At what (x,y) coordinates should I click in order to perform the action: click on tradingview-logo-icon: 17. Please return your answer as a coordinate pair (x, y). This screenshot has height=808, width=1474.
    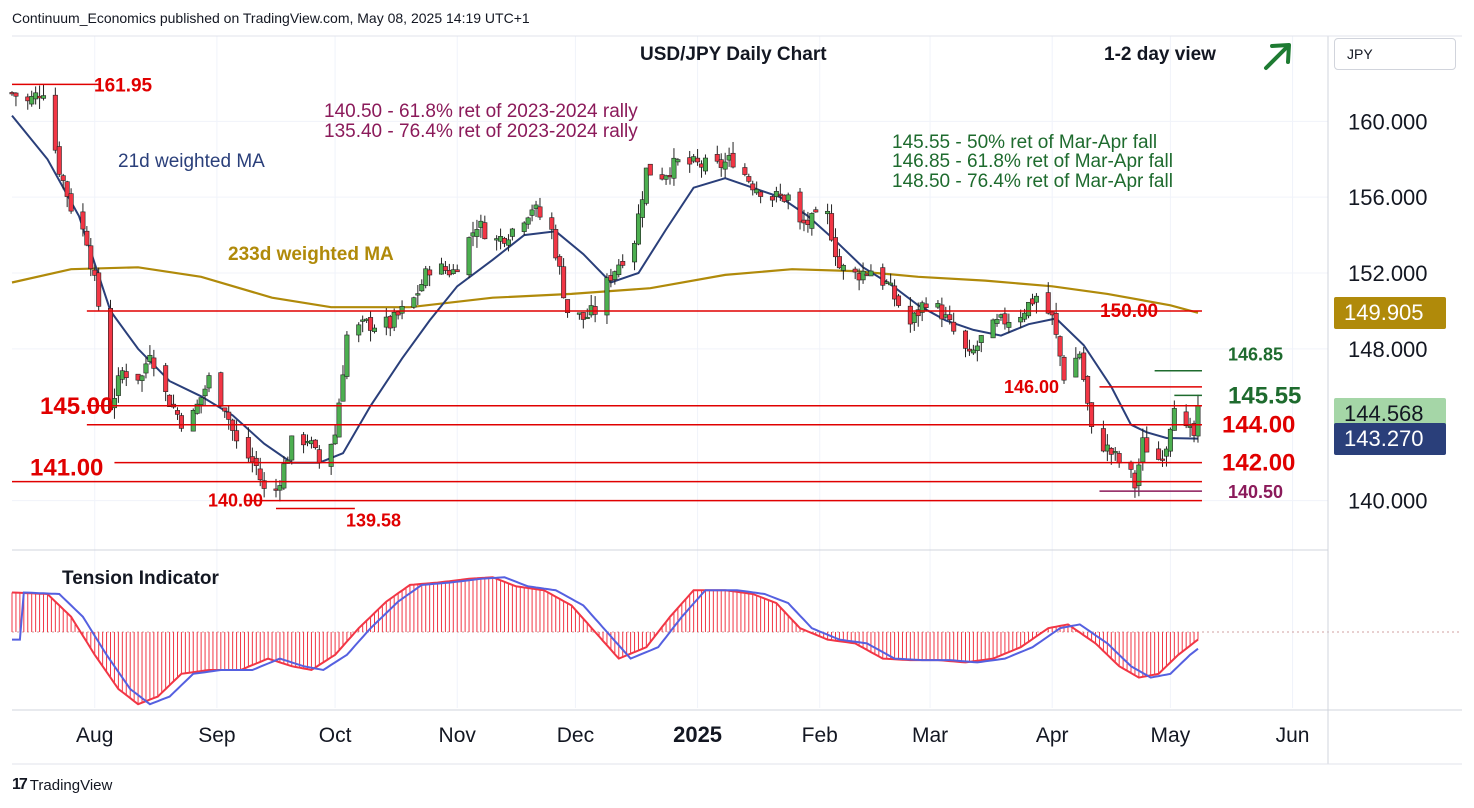
    Looking at the image, I should click on (20, 784).